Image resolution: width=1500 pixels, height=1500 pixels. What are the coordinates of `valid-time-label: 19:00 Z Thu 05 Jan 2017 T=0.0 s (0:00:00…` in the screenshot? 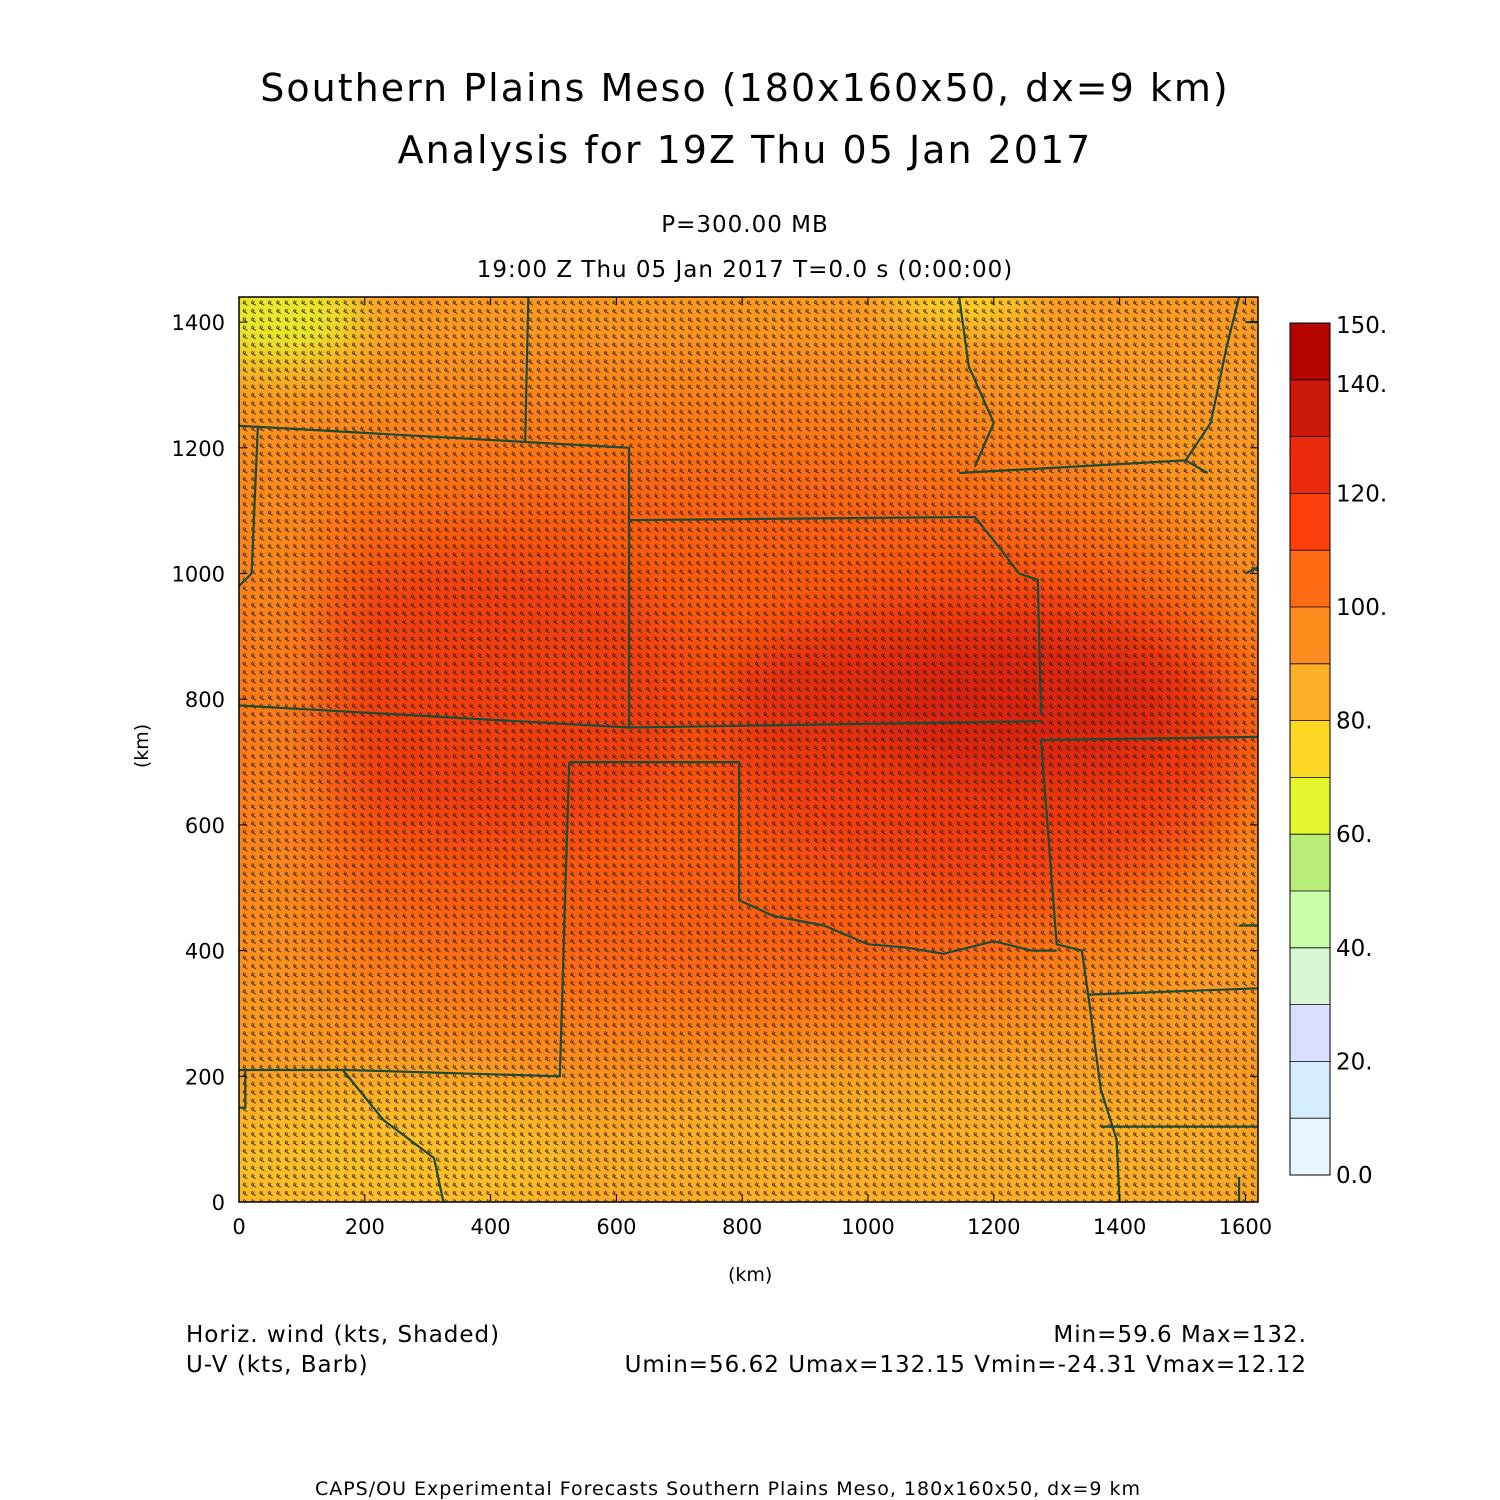 It's located at (745, 270).